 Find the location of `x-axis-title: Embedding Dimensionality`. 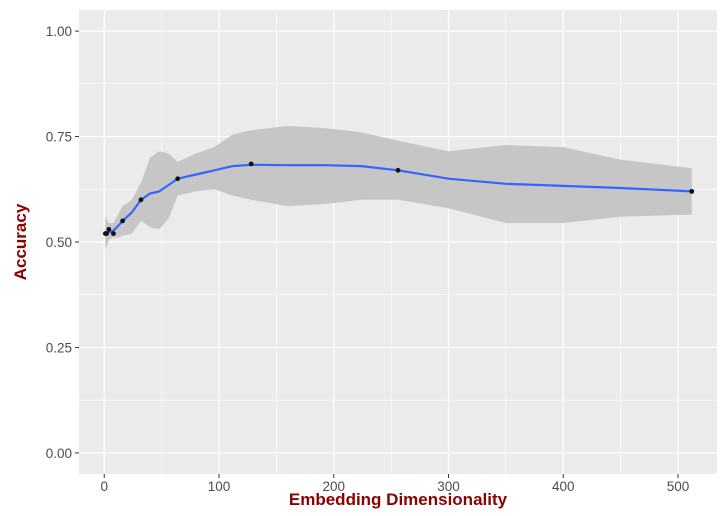

x-axis-title: Embedding Dimensionality is located at coordinates (398, 499).